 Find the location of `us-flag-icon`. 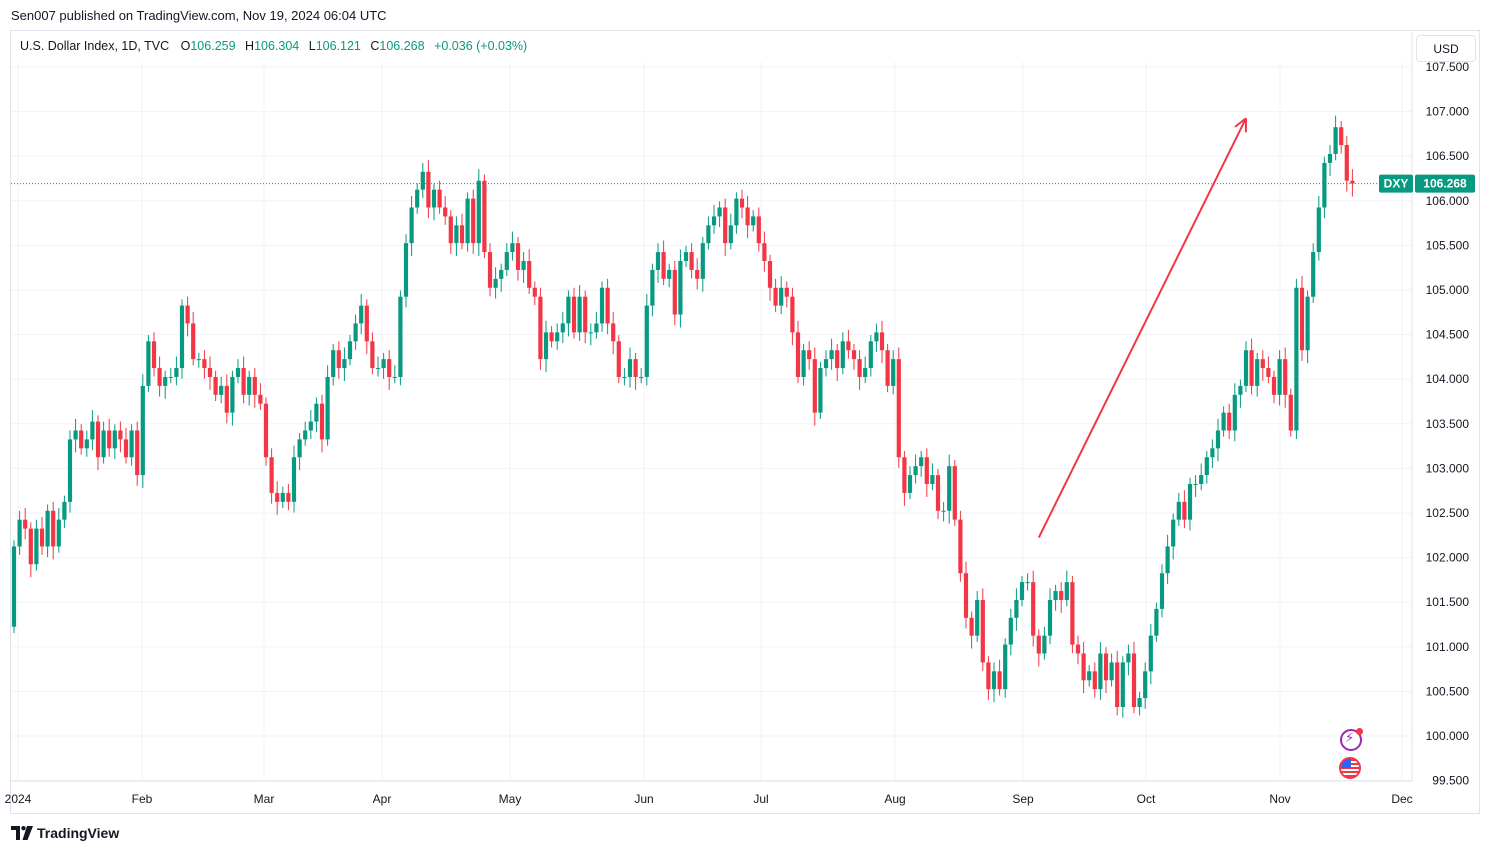

us-flag-icon is located at coordinates (1350, 768).